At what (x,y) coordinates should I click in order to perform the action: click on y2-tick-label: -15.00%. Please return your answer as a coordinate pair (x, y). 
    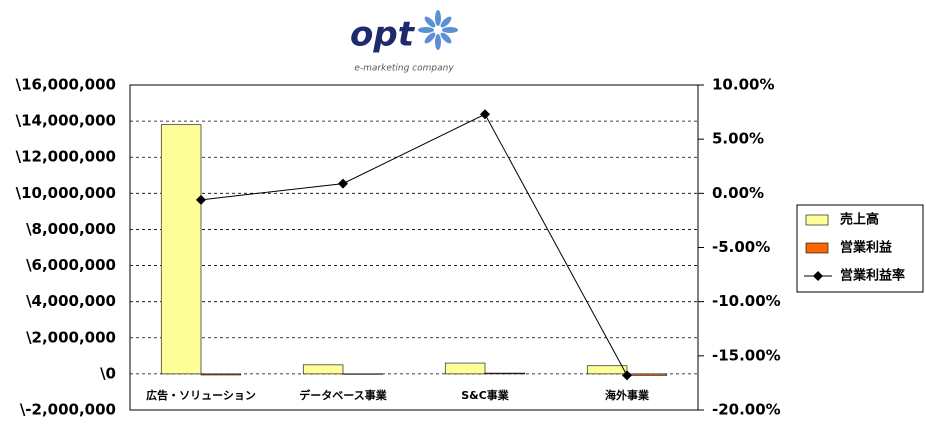
    Looking at the image, I should click on (746, 355).